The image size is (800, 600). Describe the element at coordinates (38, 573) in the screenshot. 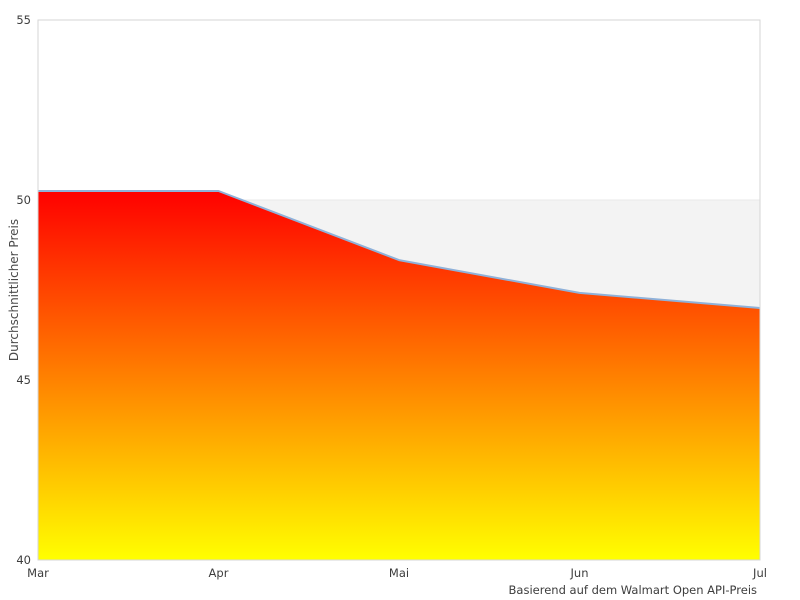

I see `x-tick-label: Mar` at that location.